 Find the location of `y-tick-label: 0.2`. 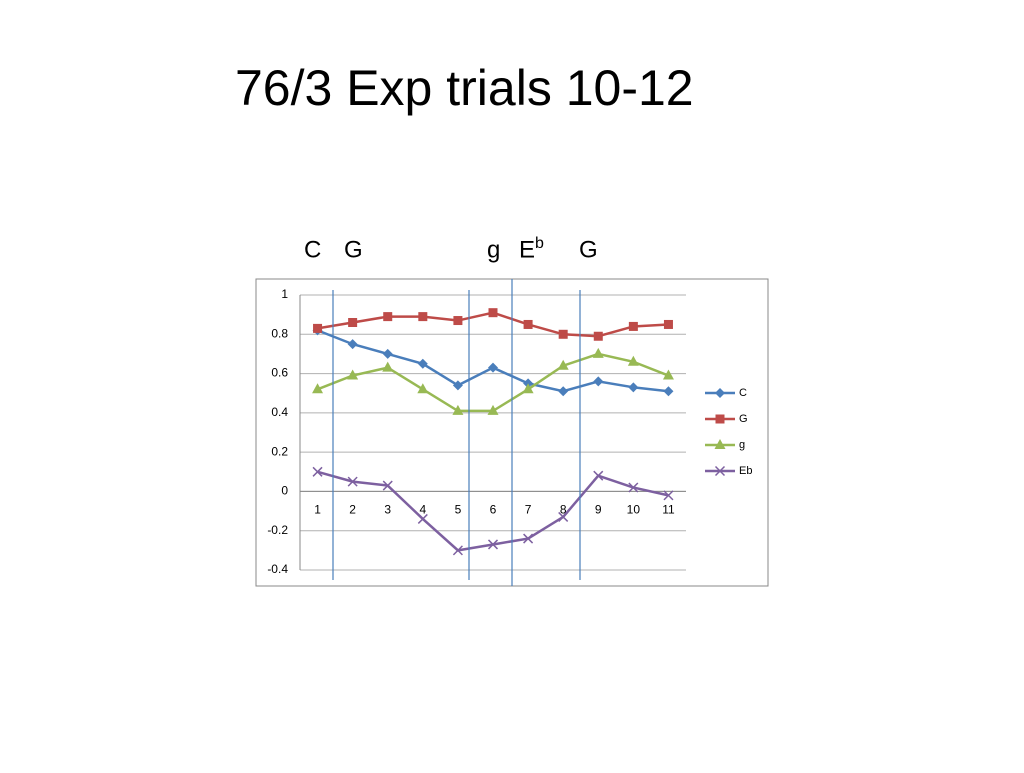

y-tick-label: 0.2 is located at coordinates (279, 451).